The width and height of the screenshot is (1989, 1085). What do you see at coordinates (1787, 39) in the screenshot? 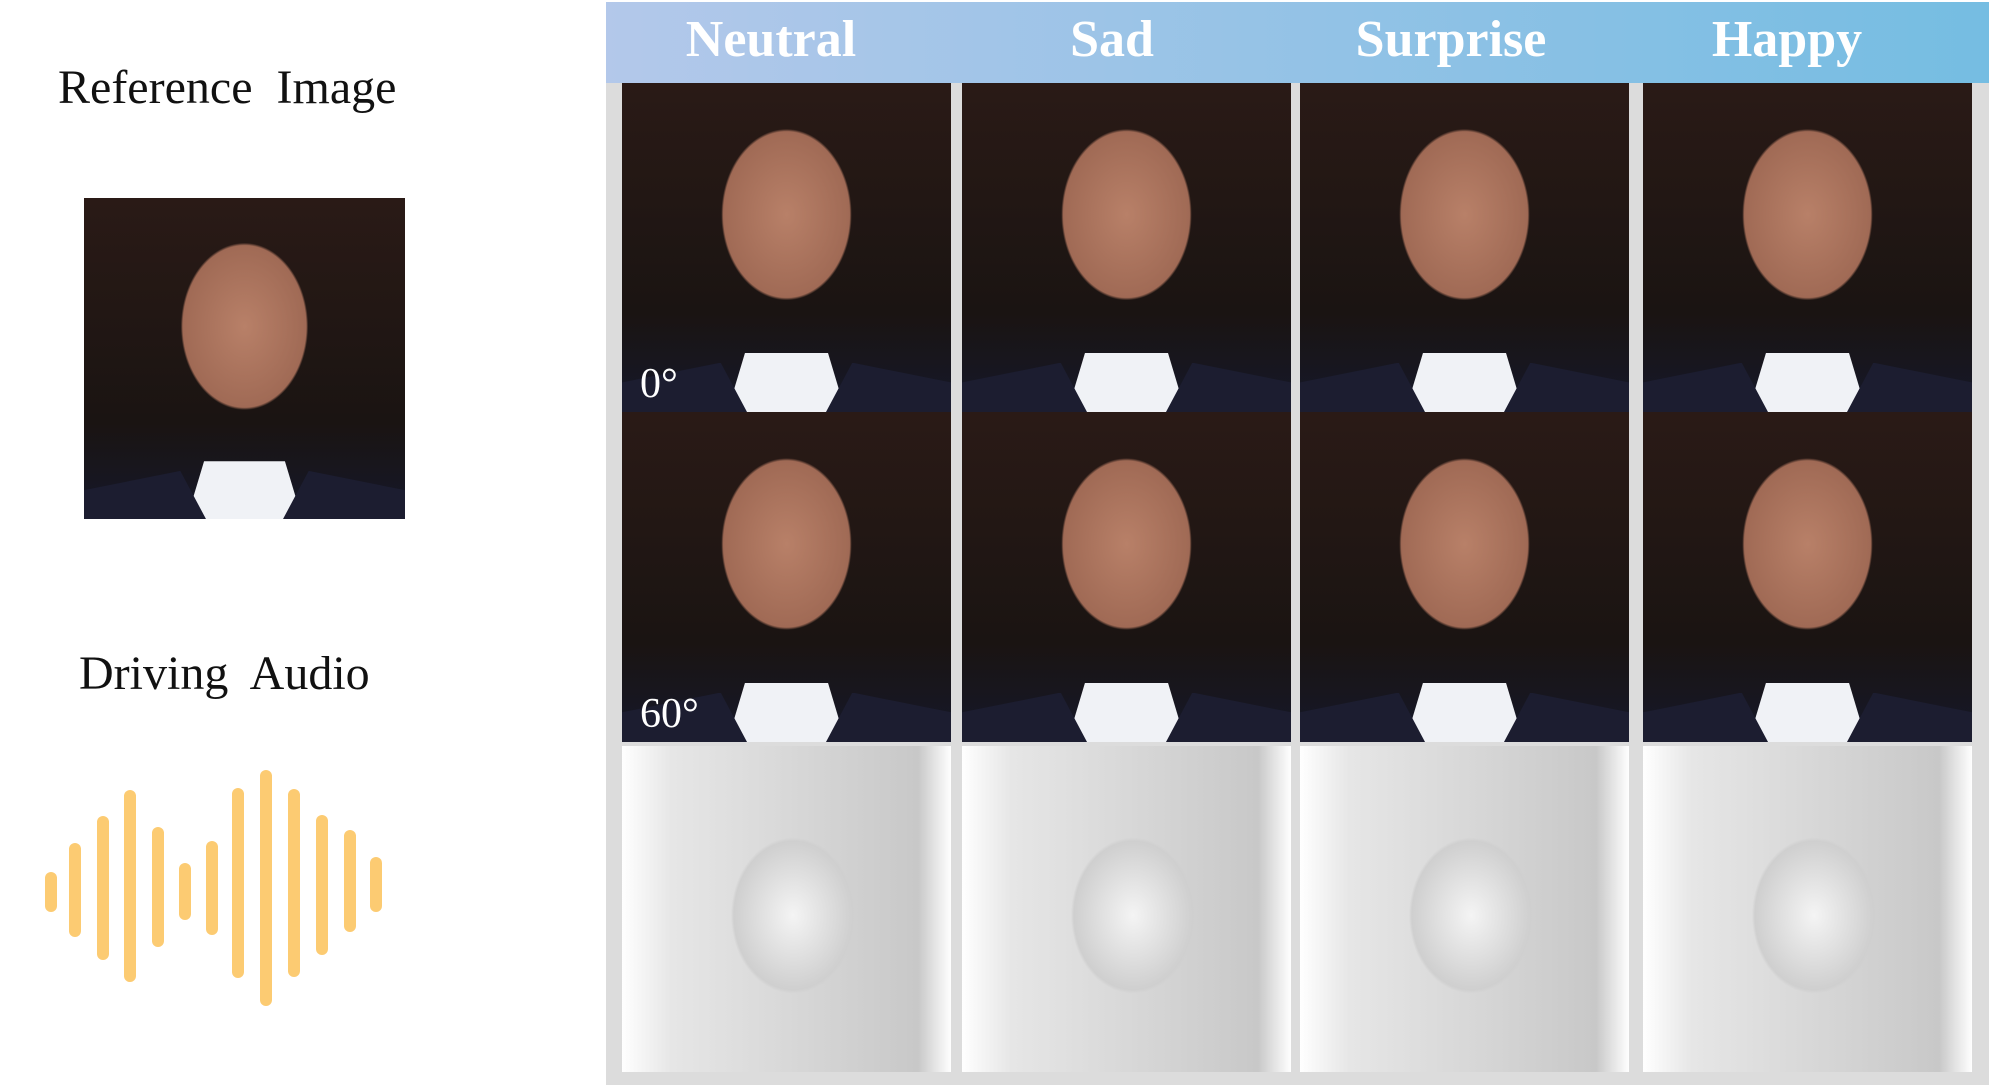
I see `column-header-happy: Happy` at bounding box center [1787, 39].